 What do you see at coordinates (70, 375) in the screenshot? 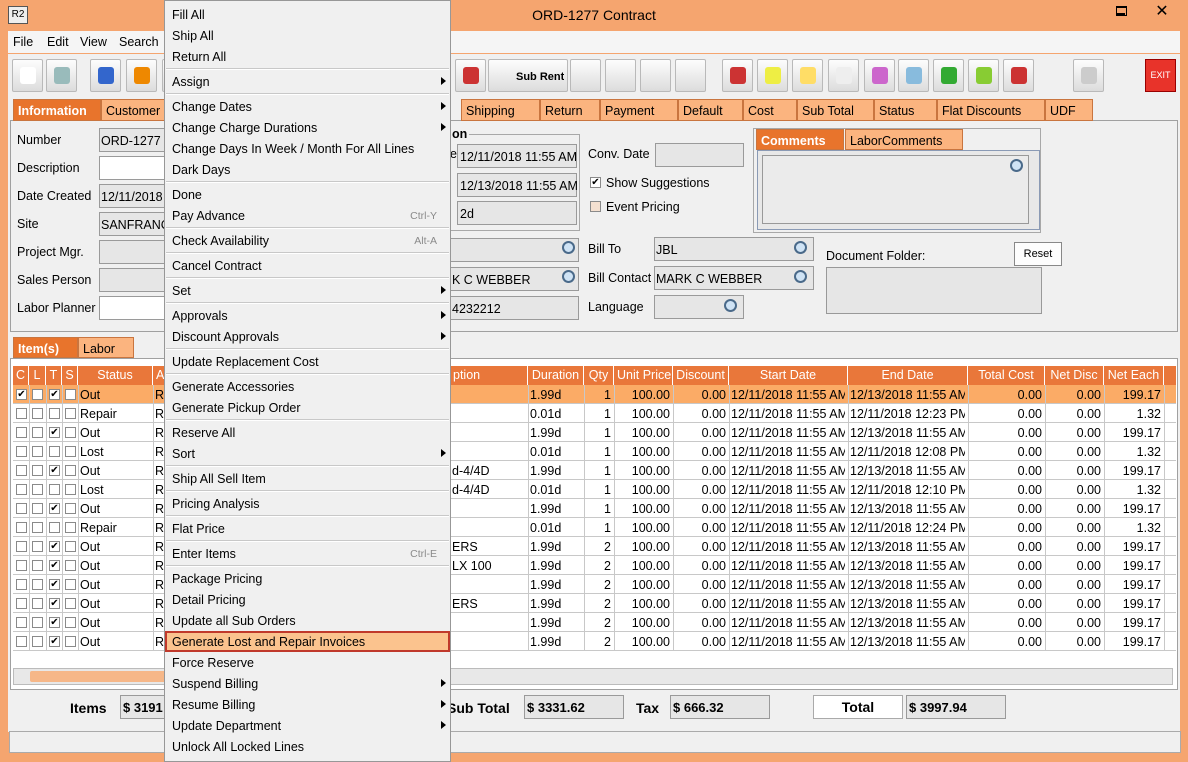
I see `column-header: S` at bounding box center [70, 375].